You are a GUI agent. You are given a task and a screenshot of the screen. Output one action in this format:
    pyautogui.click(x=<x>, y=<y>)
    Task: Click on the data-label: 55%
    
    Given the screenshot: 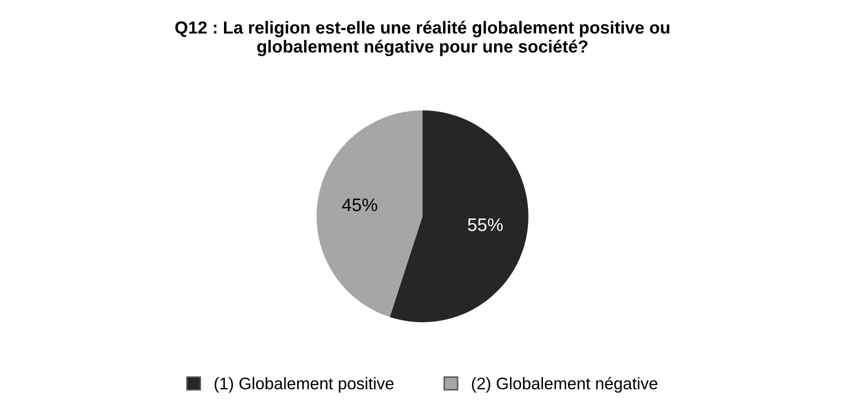 What is the action you would take?
    pyautogui.click(x=485, y=225)
    